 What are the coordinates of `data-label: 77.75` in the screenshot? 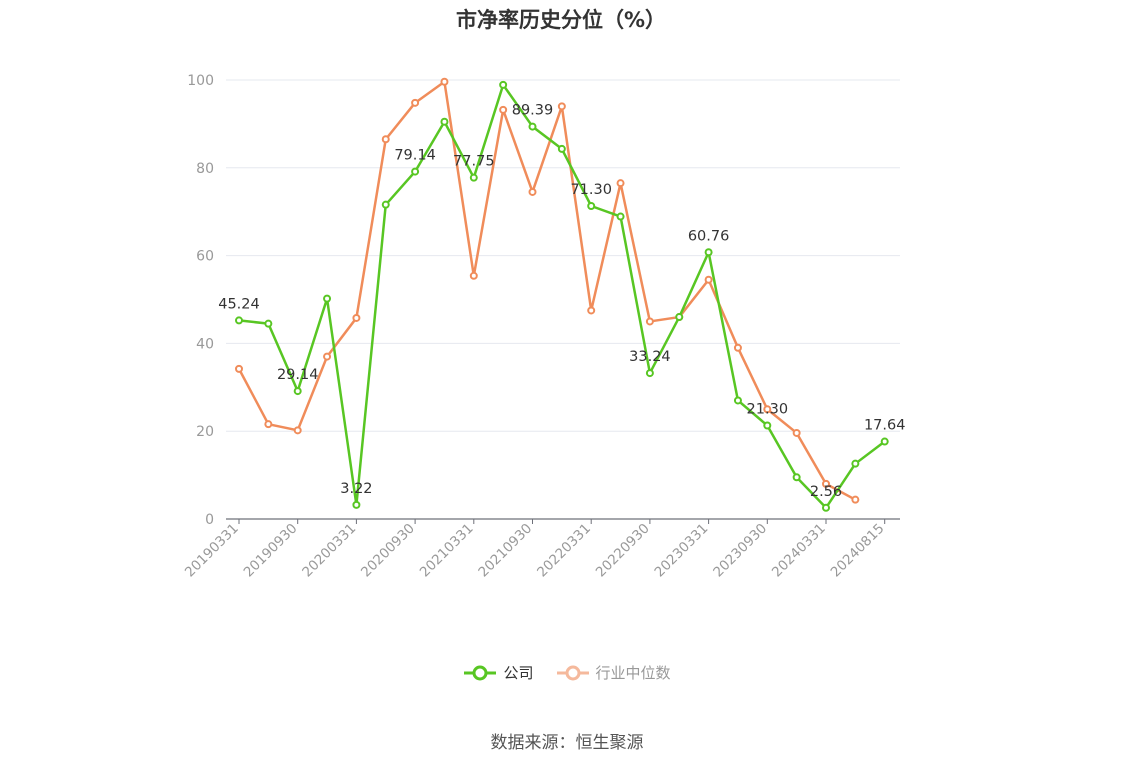 It's located at (474, 162).